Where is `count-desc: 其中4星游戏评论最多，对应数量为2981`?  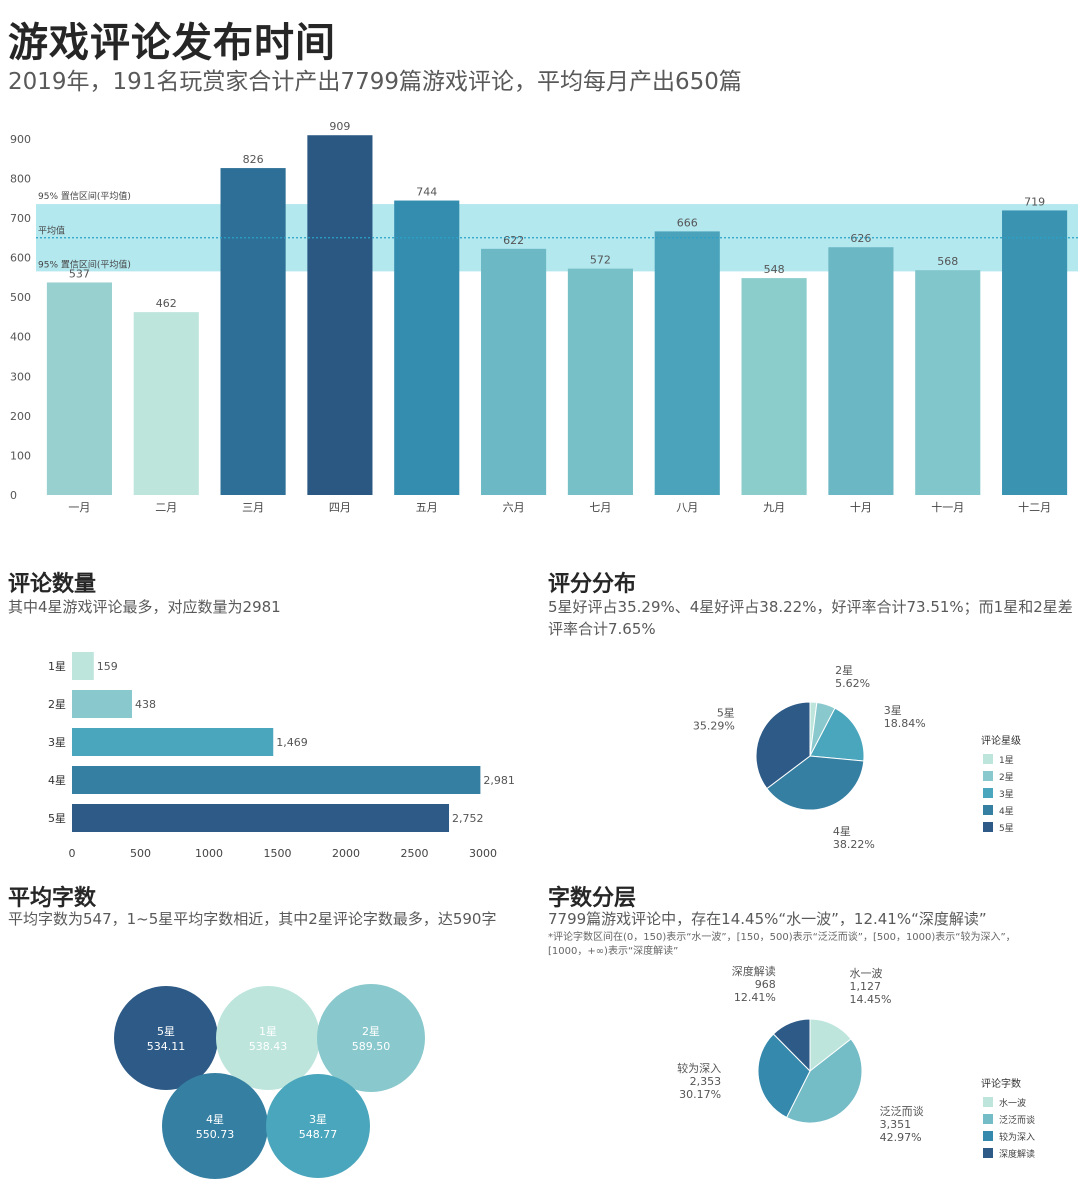
count-desc: 其中4星游戏评论最多，对应数量为2981 is located at coordinates (144, 607).